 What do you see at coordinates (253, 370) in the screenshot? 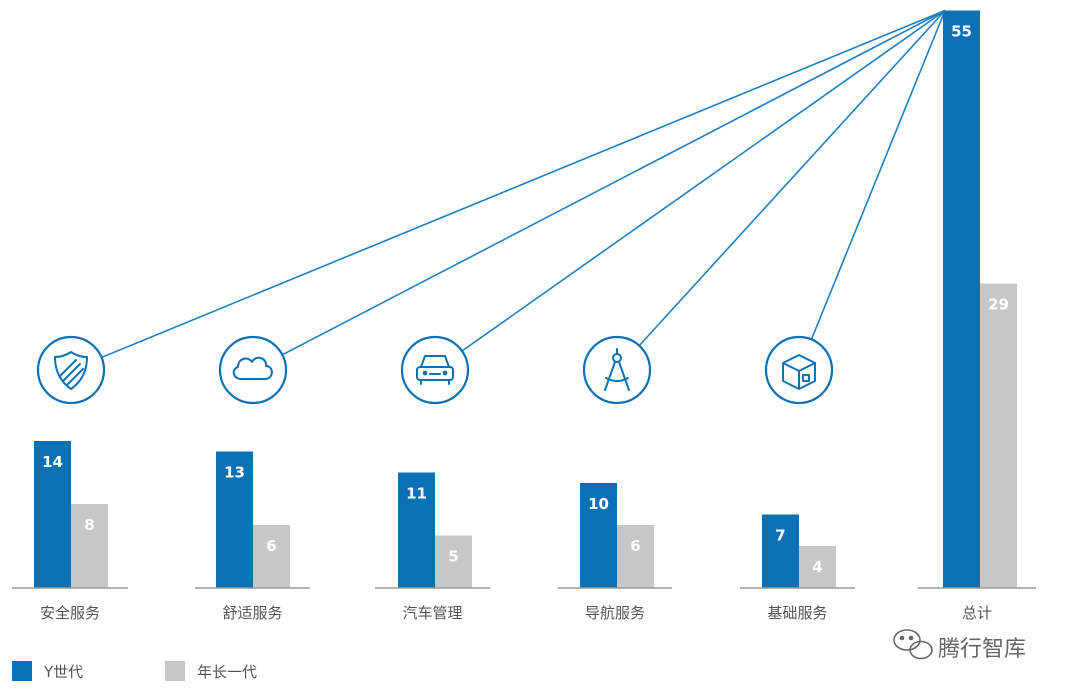
I see `cloud-icon` at bounding box center [253, 370].